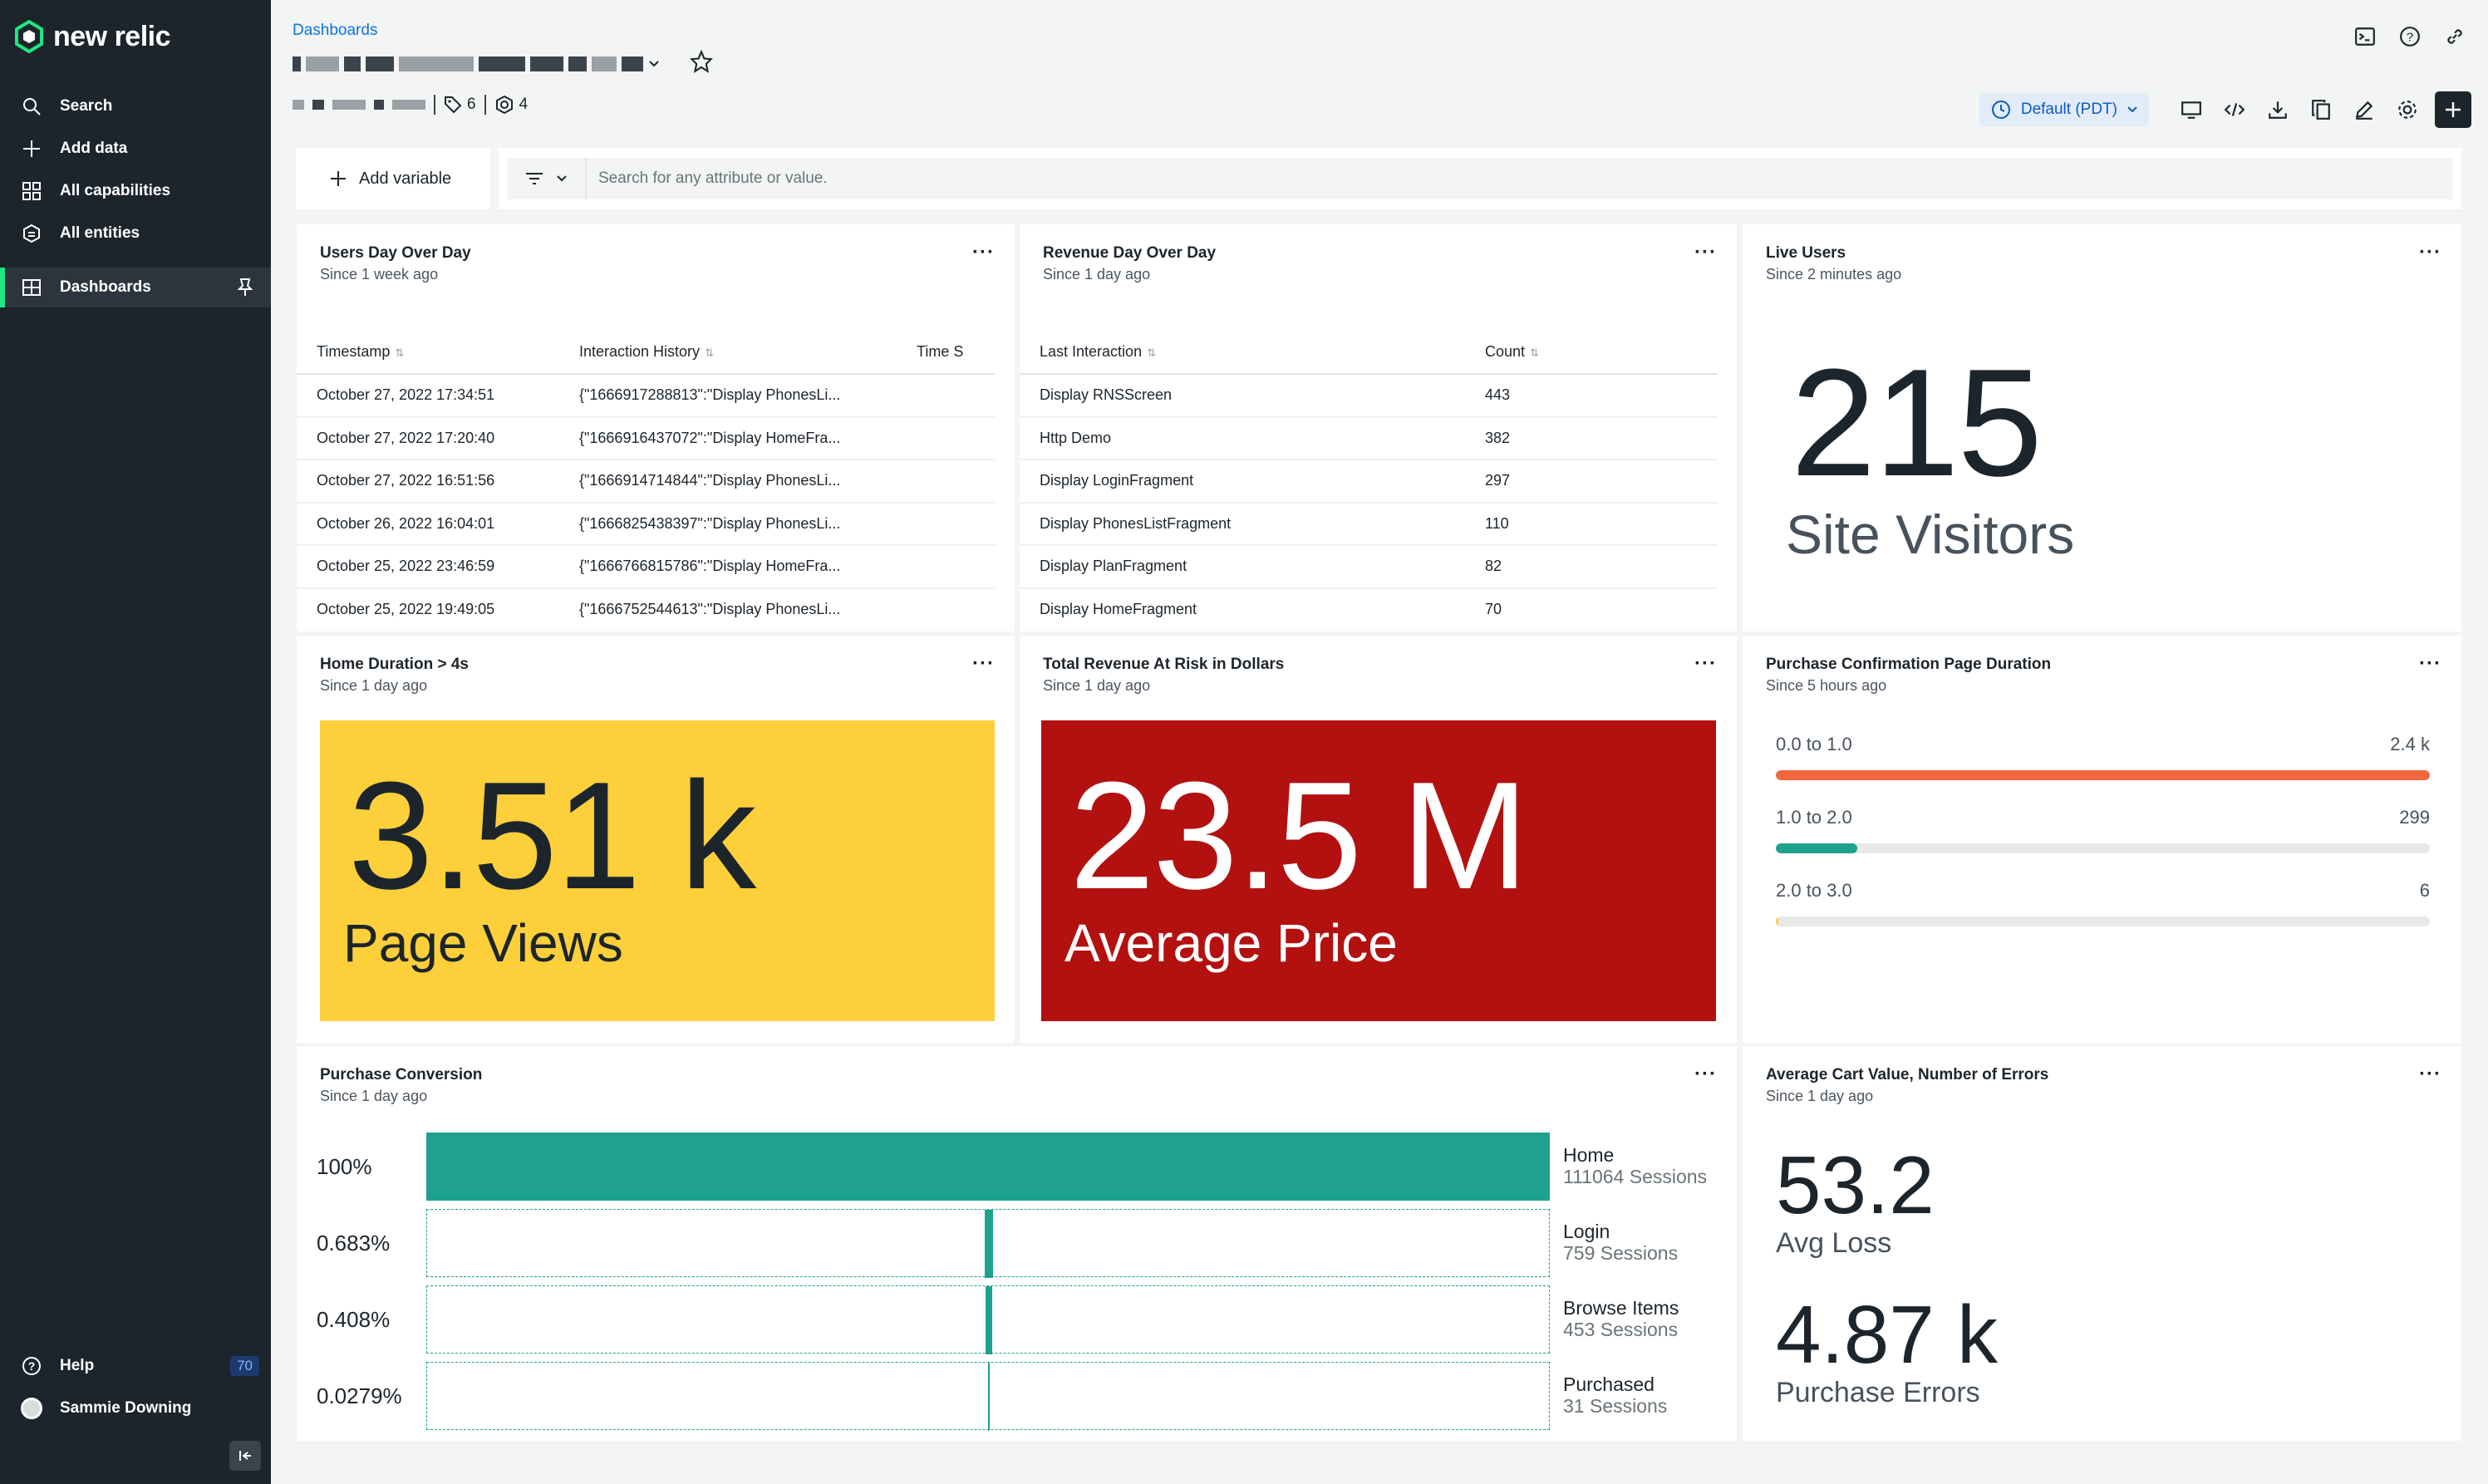 Image resolution: width=2488 pixels, height=1484 pixels. I want to click on table-row: Display PlanFragment 82, so click(1369, 567).